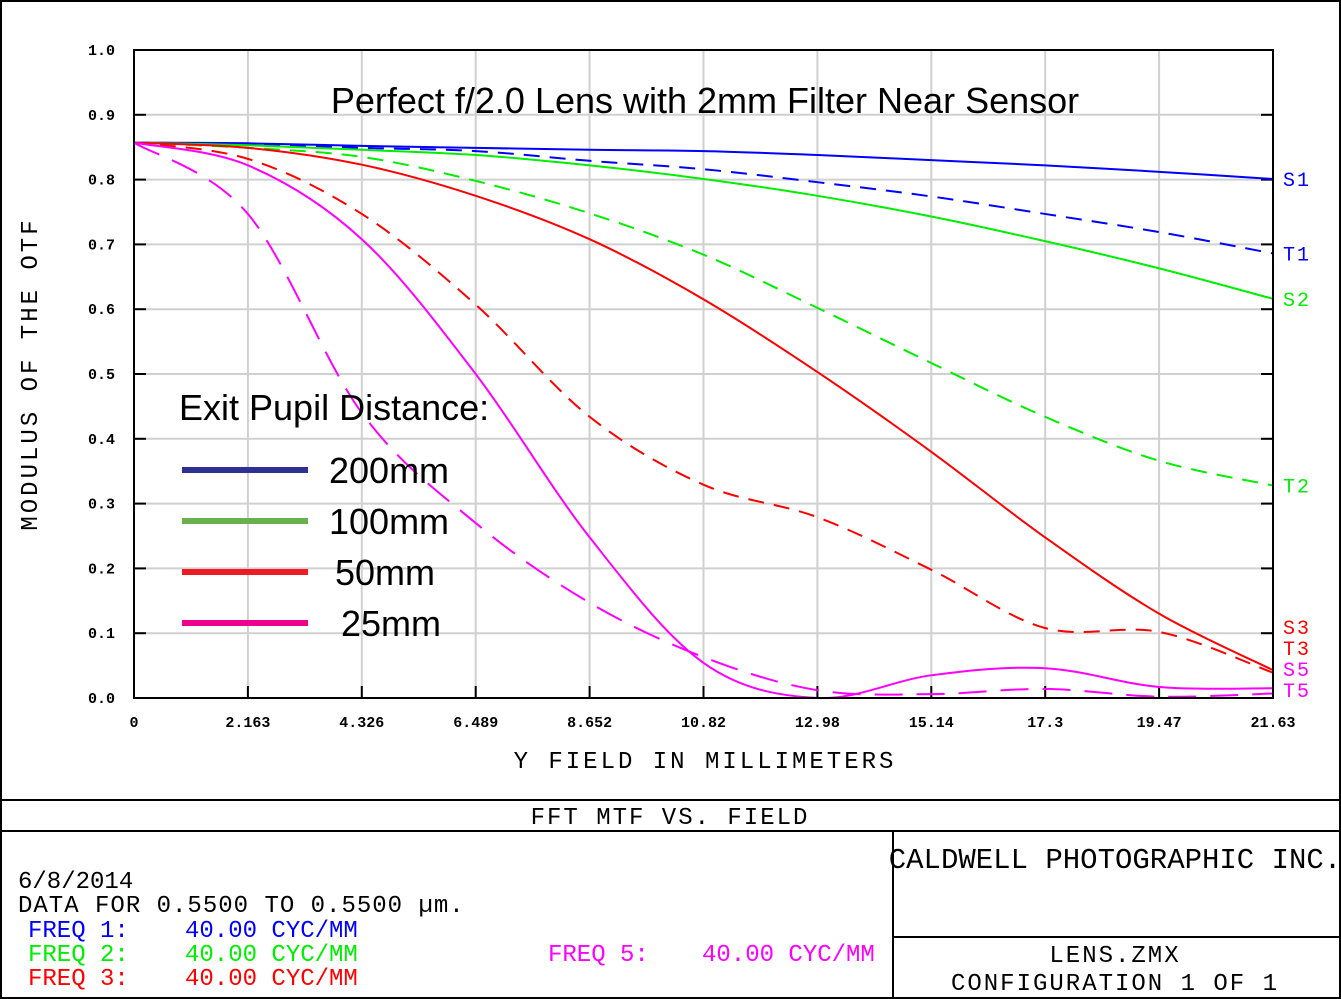  I want to click on x-tick-label: 8.652, so click(589, 723).